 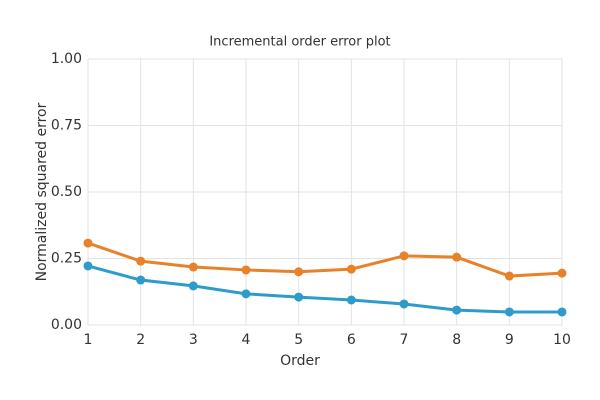 I want to click on x-tick-label: 2, so click(x=140, y=340).